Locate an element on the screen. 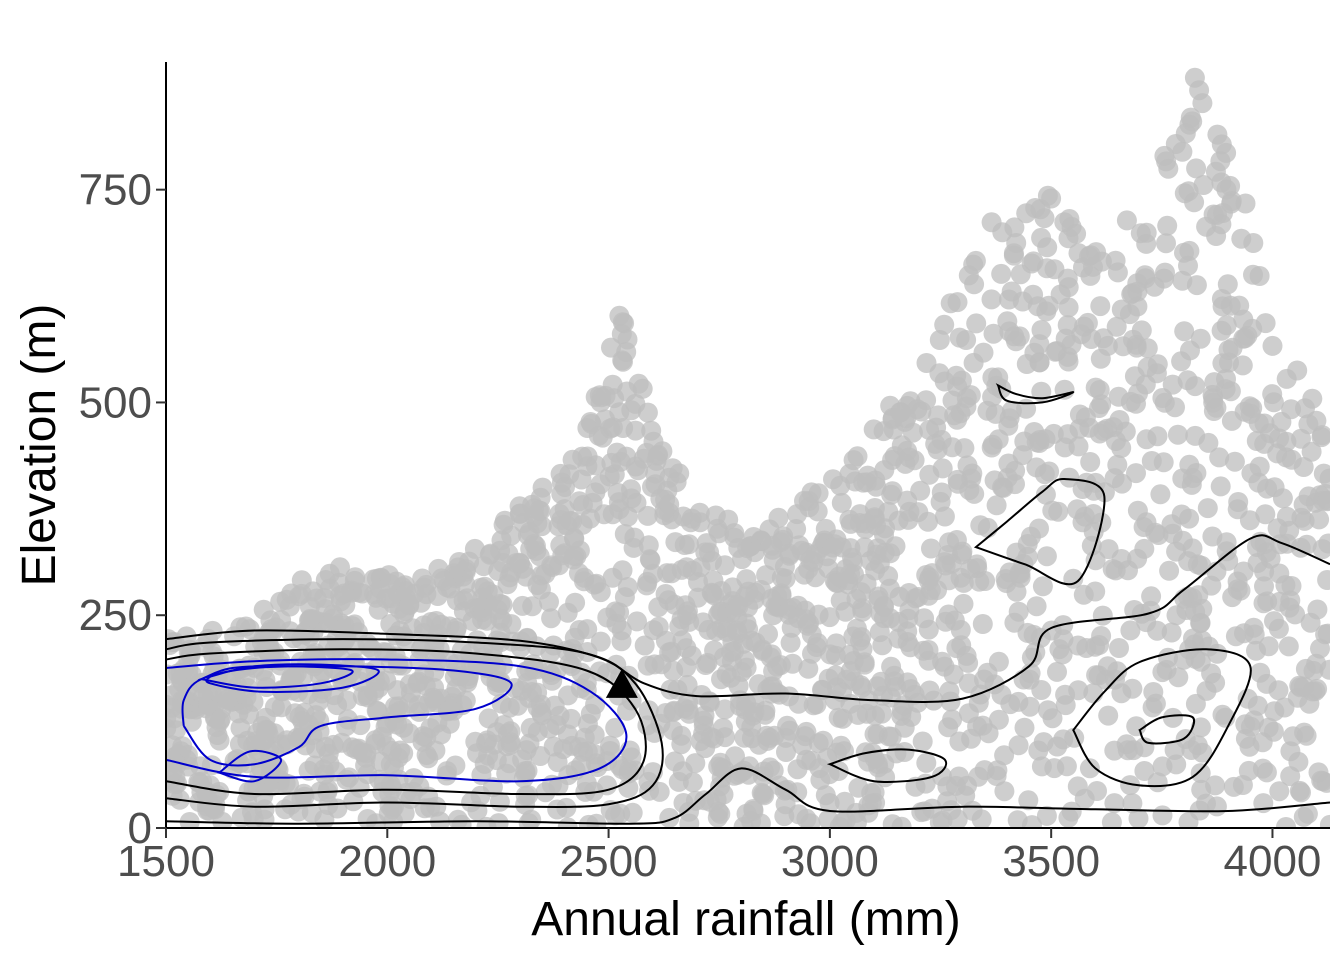 The height and width of the screenshot is (960, 1344). y-axis-title: Elevation (m) is located at coordinates (39, 445).